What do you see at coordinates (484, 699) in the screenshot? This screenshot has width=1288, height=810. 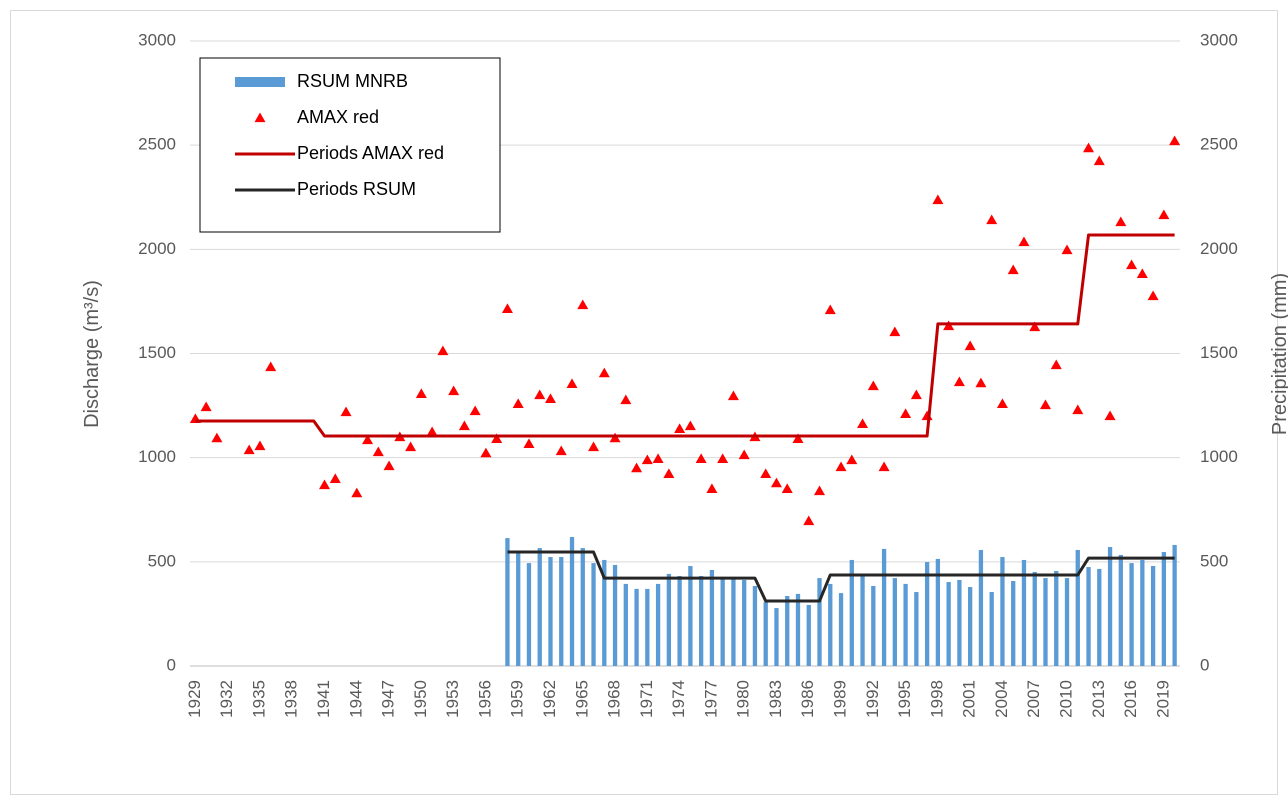 I see `x-tick-label: 1956` at bounding box center [484, 699].